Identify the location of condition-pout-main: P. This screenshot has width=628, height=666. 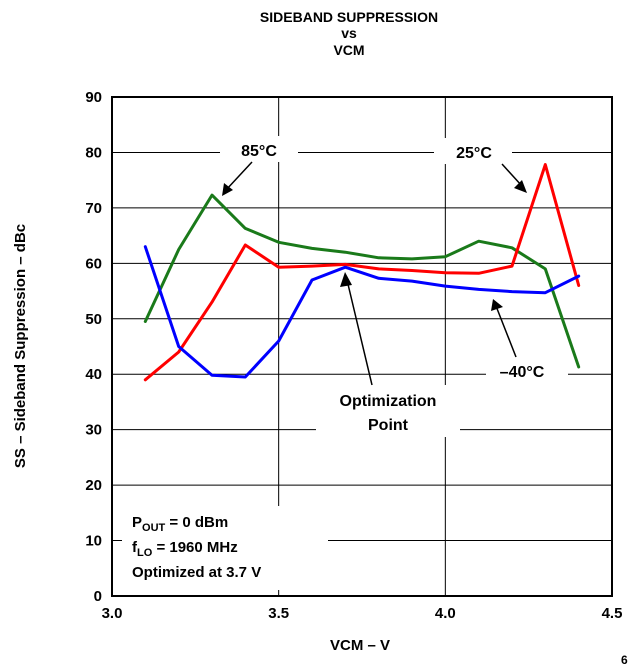
(137, 522).